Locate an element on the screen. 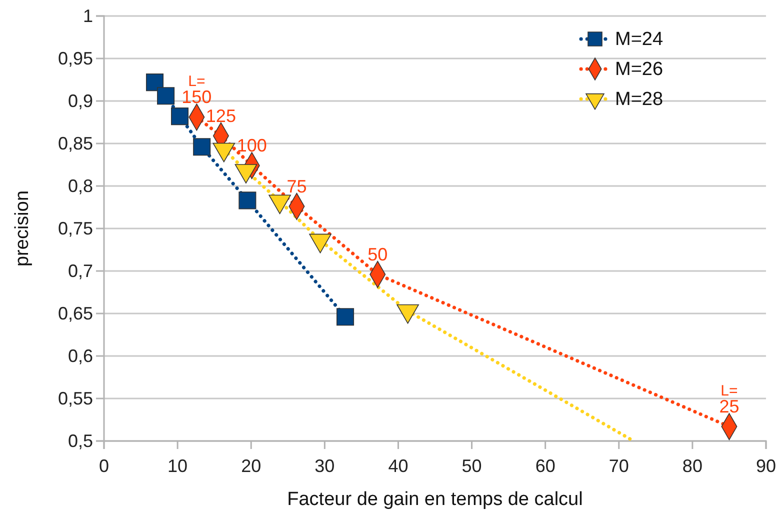 Image resolution: width=781 pixels, height=513 pixels. y-tick-label: 0,7 is located at coordinates (80, 270).